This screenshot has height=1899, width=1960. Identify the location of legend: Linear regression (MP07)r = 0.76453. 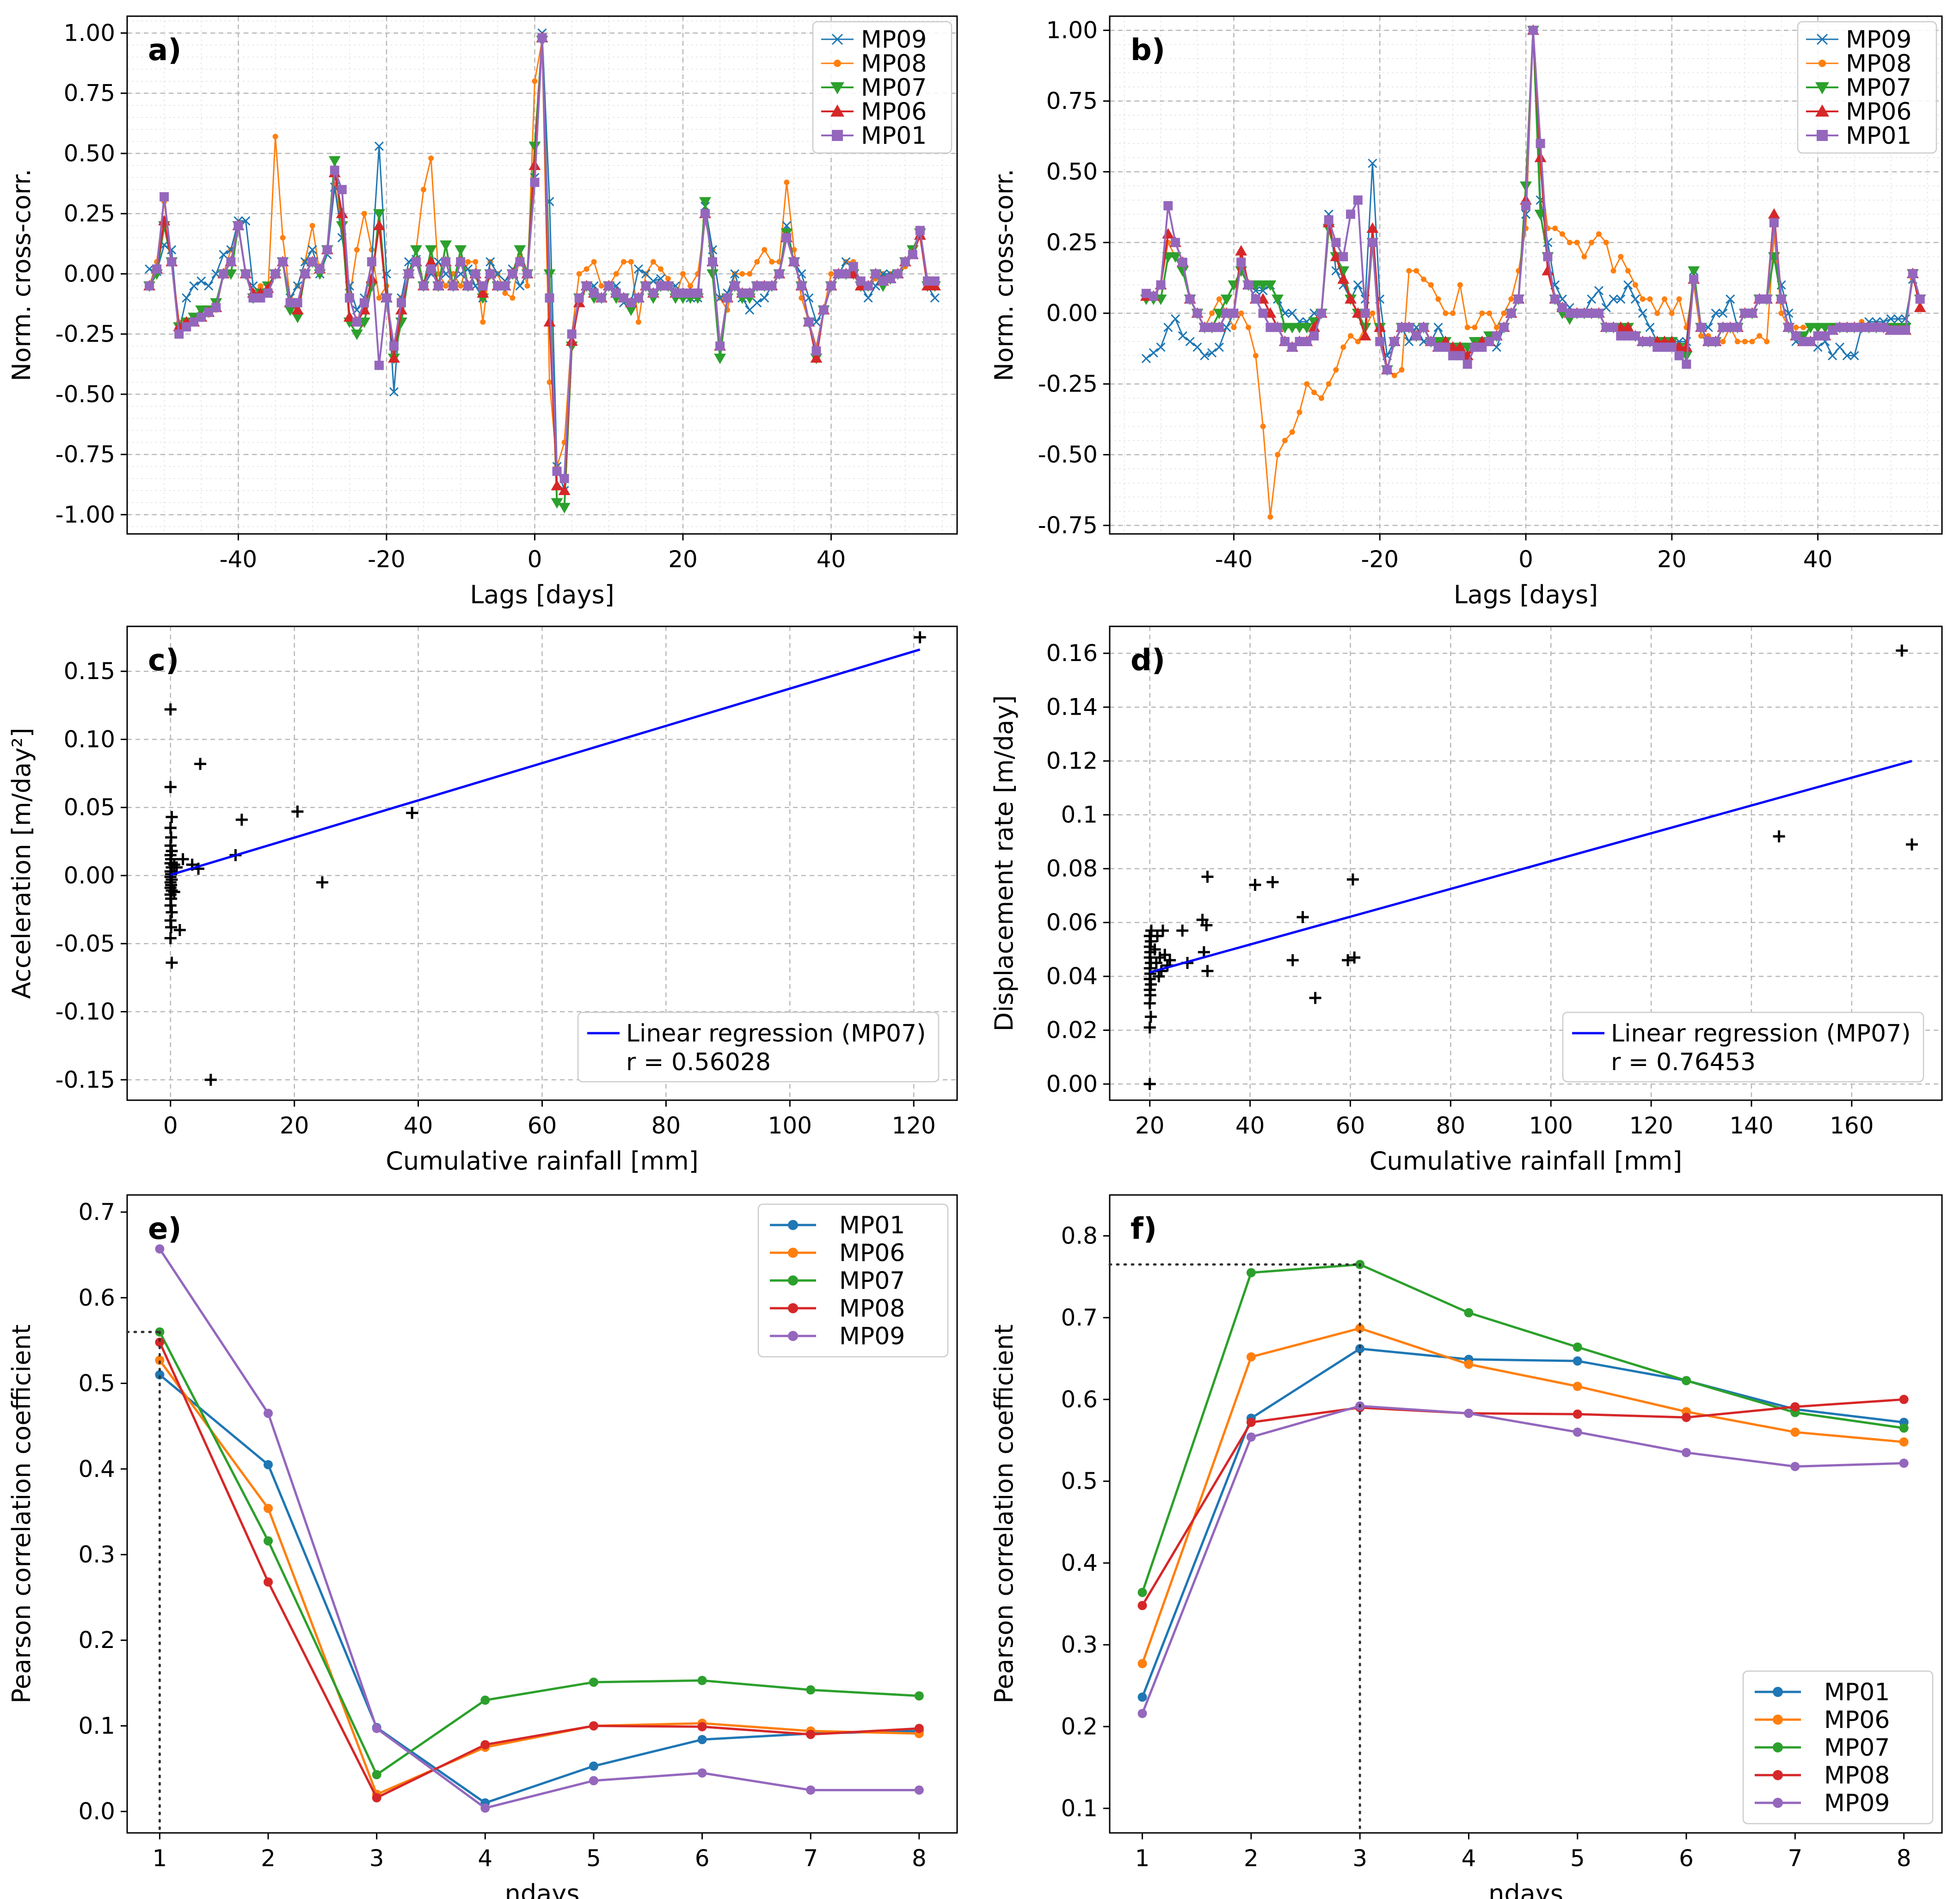
(1743, 1047).